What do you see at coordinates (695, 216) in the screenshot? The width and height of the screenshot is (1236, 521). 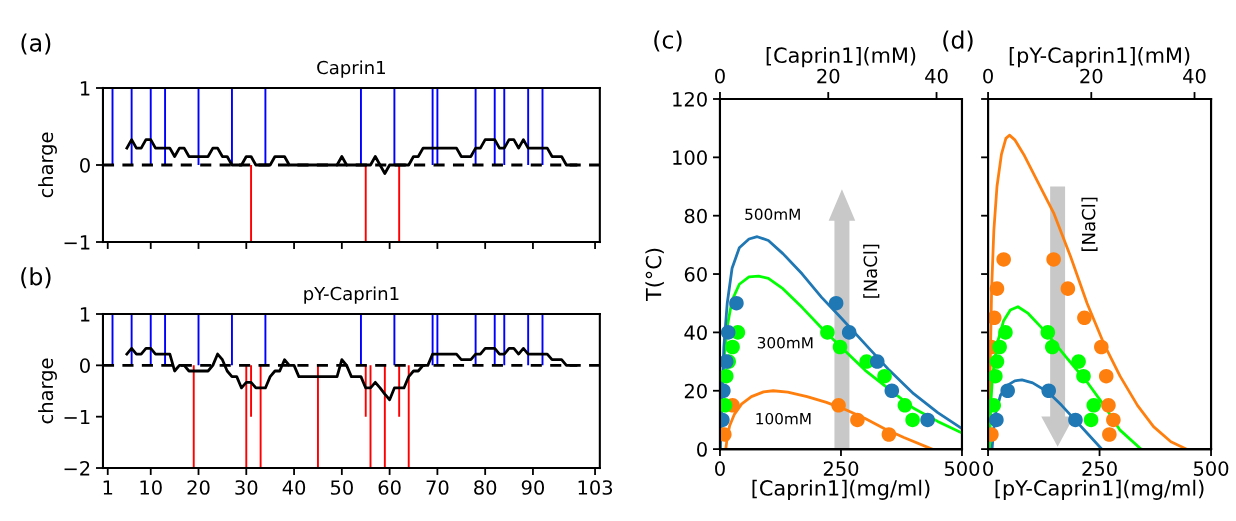 I see `y-tick-label: 80` at bounding box center [695, 216].